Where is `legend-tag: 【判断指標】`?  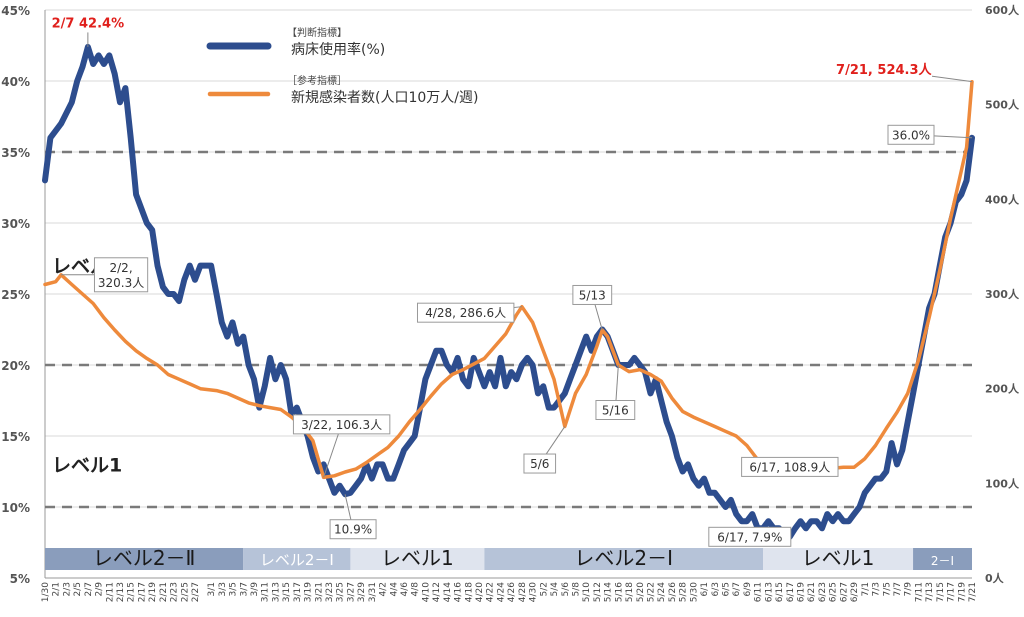
legend-tag: 【判断指標】 is located at coordinates (317, 32).